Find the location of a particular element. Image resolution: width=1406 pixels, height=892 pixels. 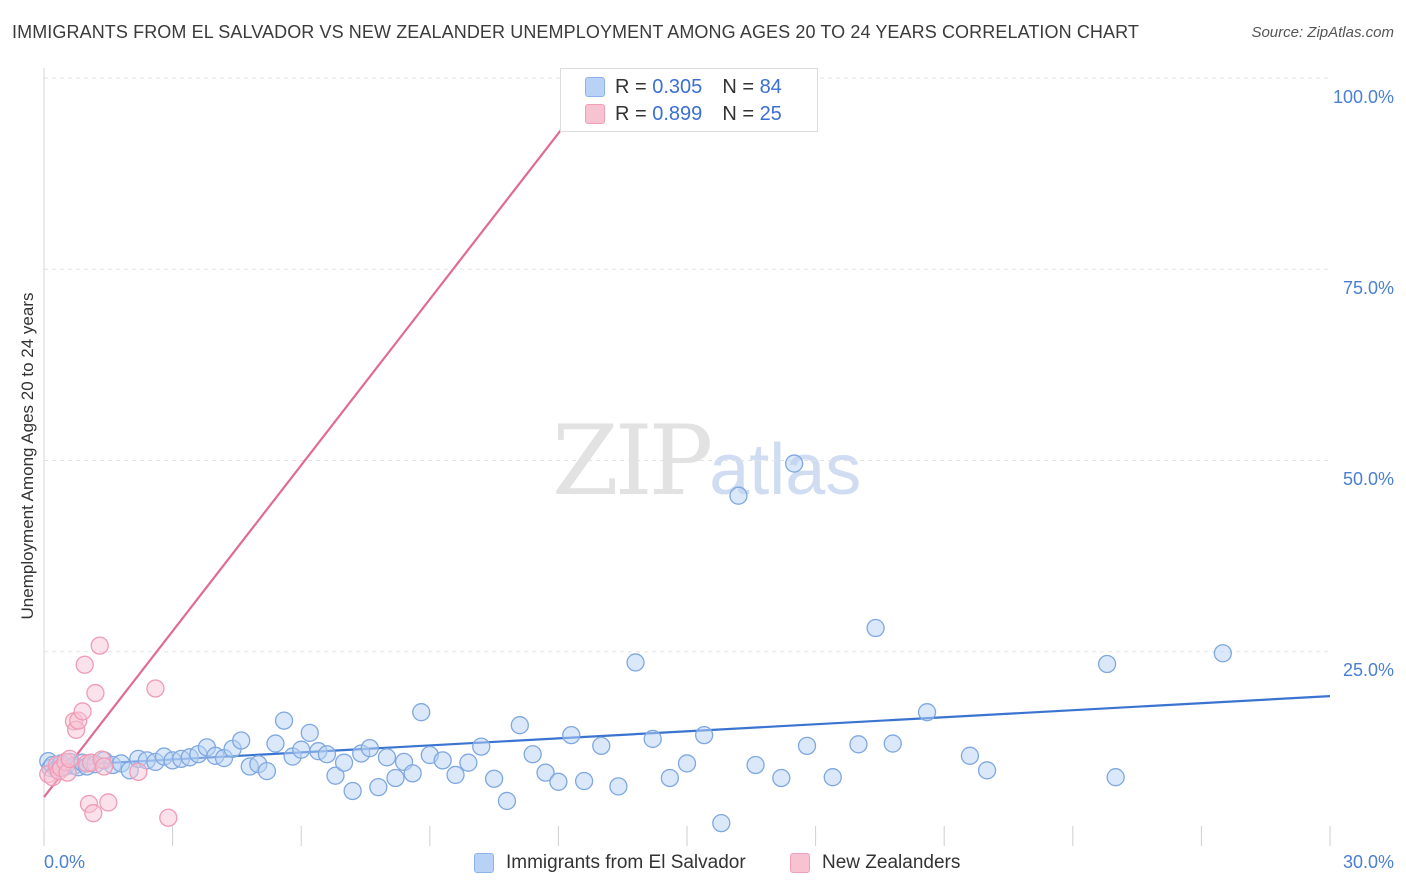

legend-row-blue: R = 0.305 N = 84 is located at coordinates (683, 87).